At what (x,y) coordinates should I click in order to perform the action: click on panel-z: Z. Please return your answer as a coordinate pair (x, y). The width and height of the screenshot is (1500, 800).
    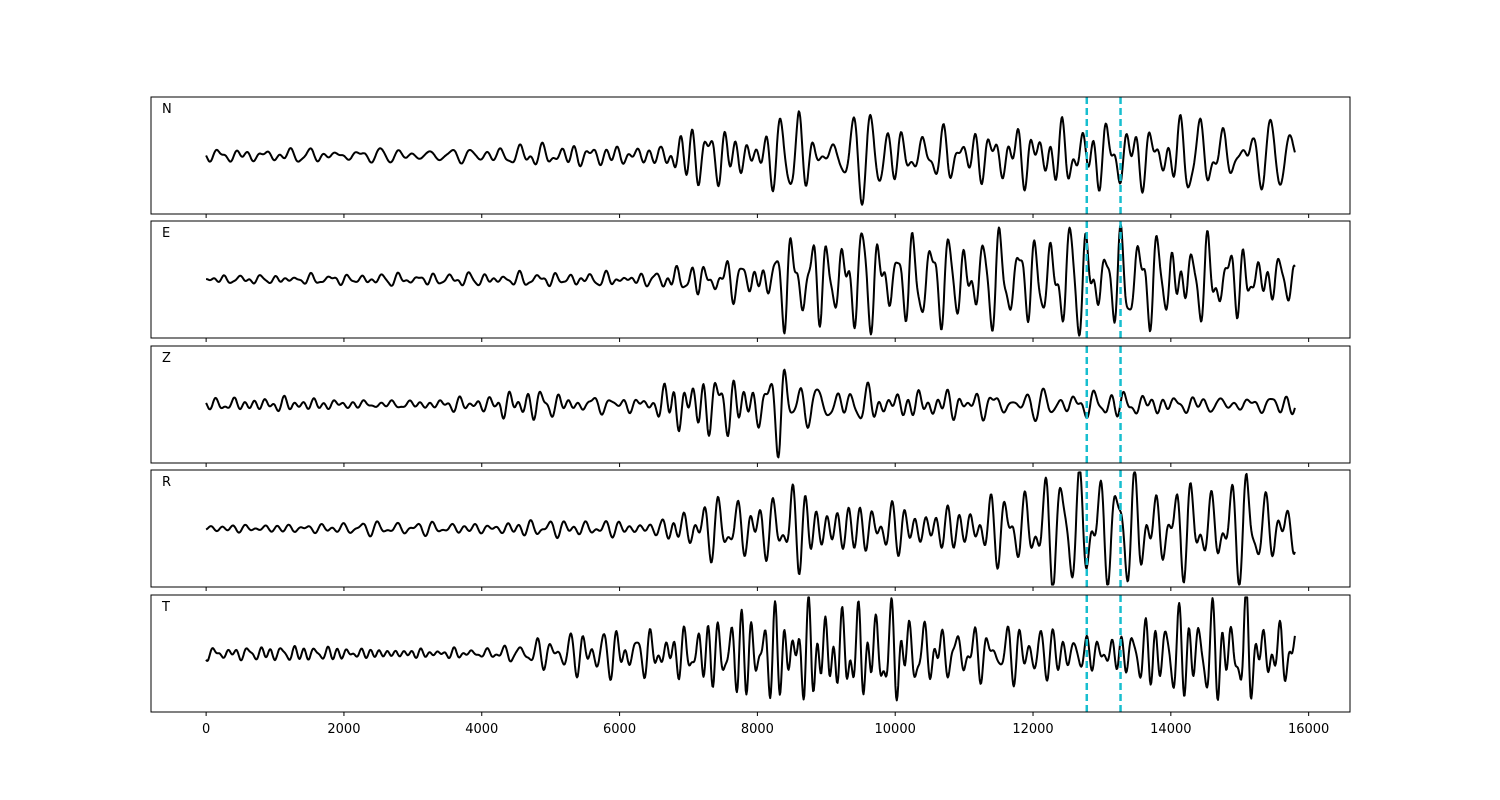
    Looking at the image, I should click on (750, 406).